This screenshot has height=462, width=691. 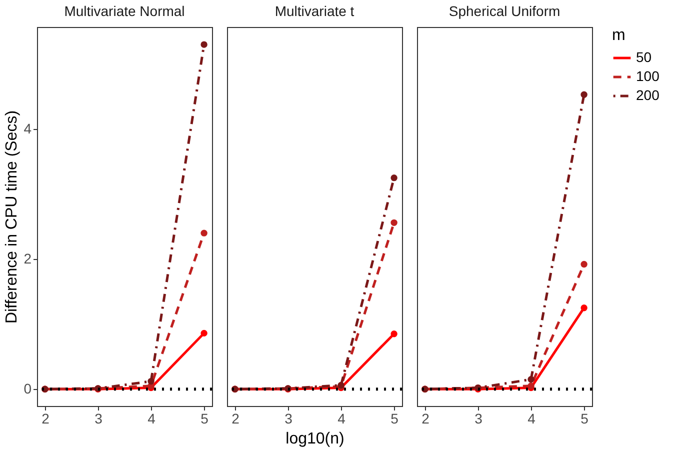 What do you see at coordinates (619, 35) in the screenshot?
I see `legend-title: m` at bounding box center [619, 35].